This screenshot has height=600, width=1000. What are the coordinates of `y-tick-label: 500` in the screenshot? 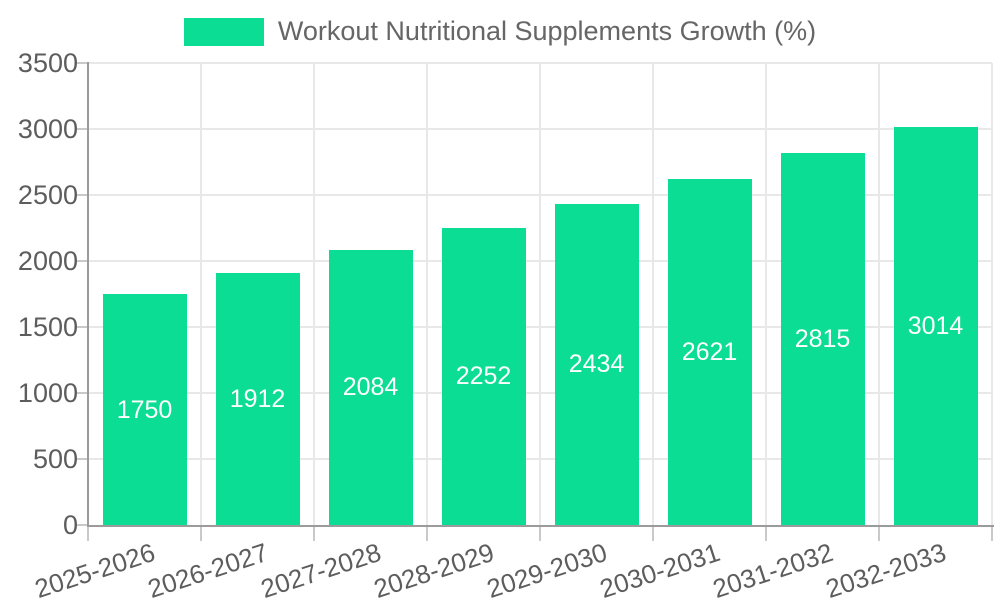 It's located at (55, 459).